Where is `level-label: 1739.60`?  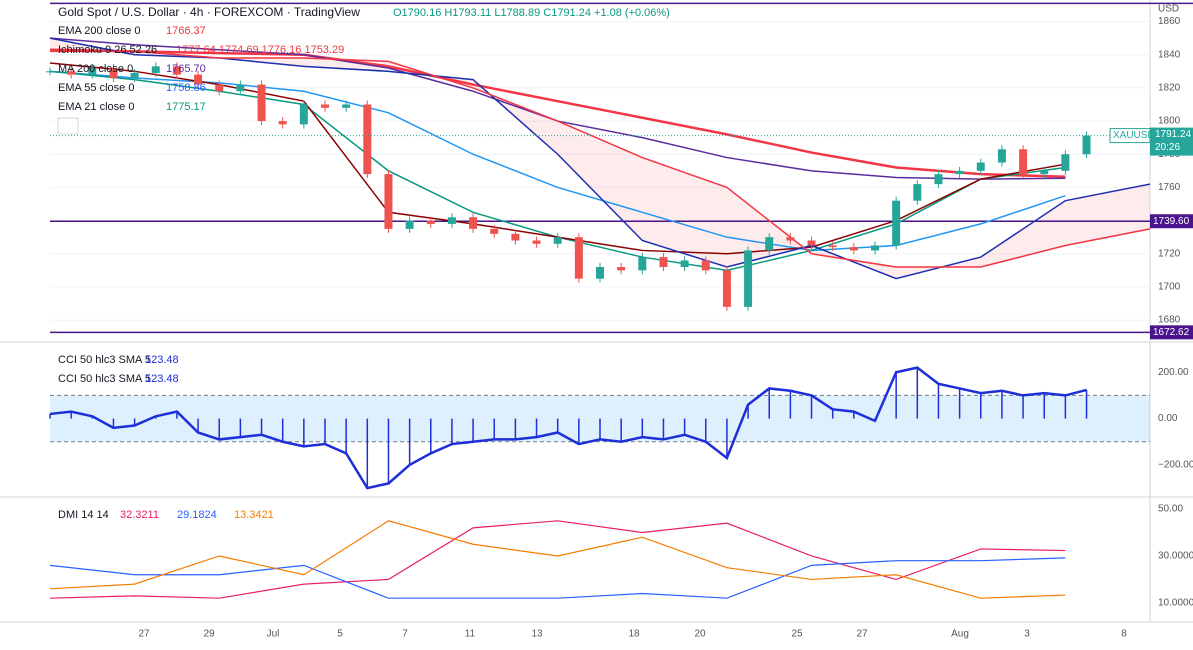
level-label: 1739.60 is located at coordinates (1171, 221).